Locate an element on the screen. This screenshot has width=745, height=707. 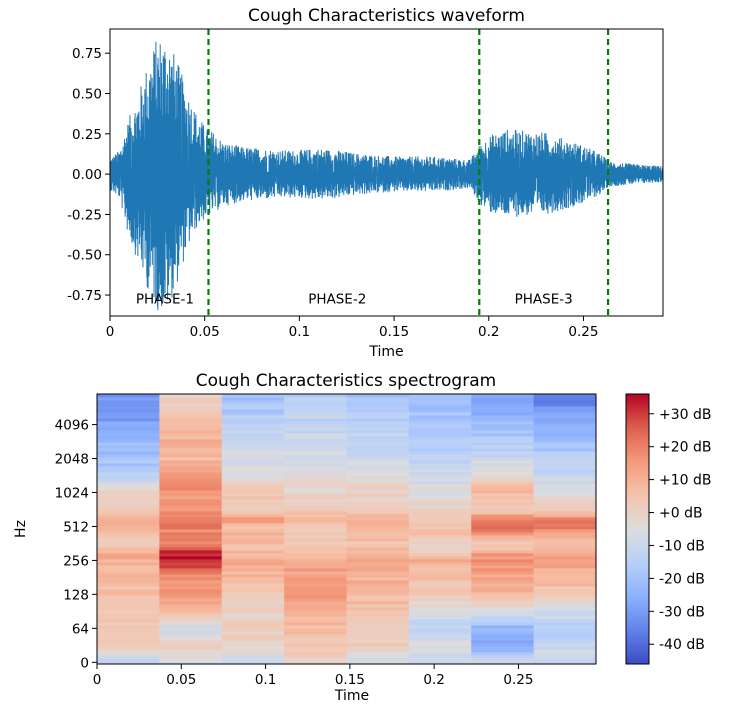
spectrogram-y-ticks: 4096 2048 1024 512 256 128 64 0 is located at coordinates (76, 544).